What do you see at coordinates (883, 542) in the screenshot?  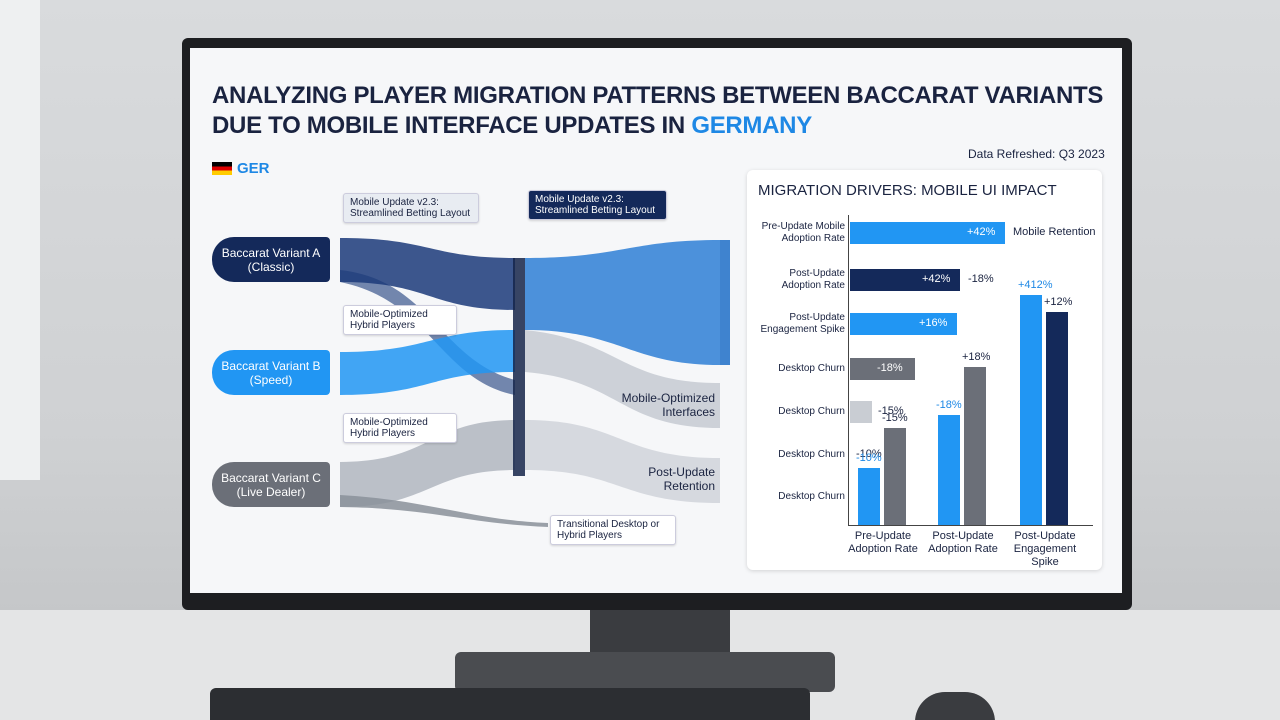 I see `category: Pre-Update Adoption Rate` at bounding box center [883, 542].